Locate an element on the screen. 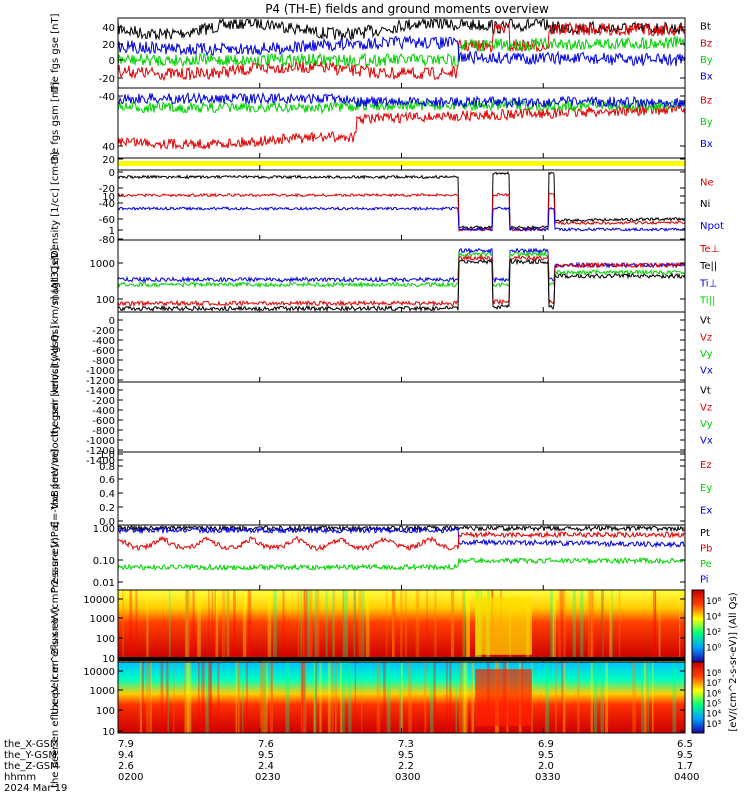 The image size is (750, 800). y-tick-label: 0 is located at coordinates (112, 321).